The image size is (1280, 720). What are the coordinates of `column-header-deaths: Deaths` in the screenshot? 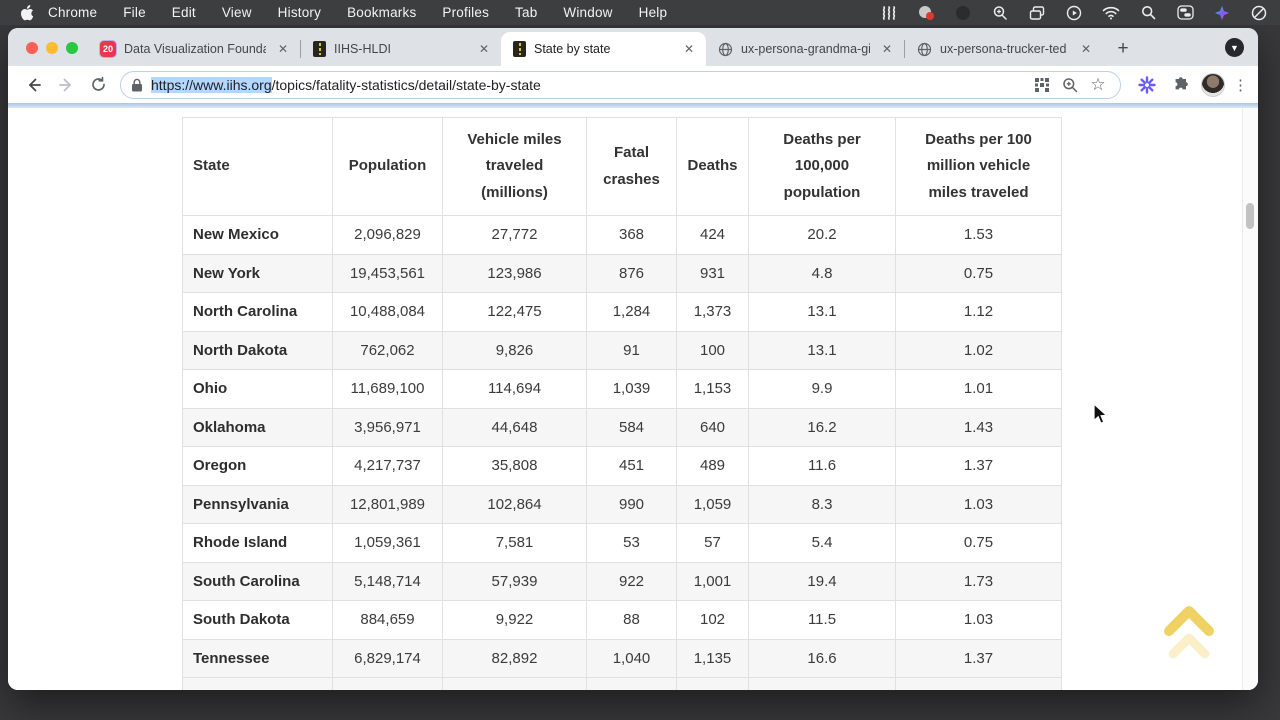 It's located at (712, 166).